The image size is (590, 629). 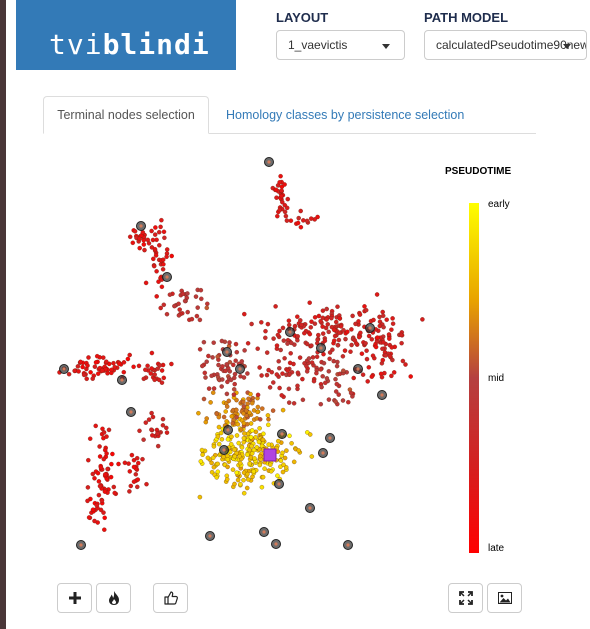 What do you see at coordinates (478, 171) in the screenshot?
I see `legend-title: PSEUDOTIME` at bounding box center [478, 171].